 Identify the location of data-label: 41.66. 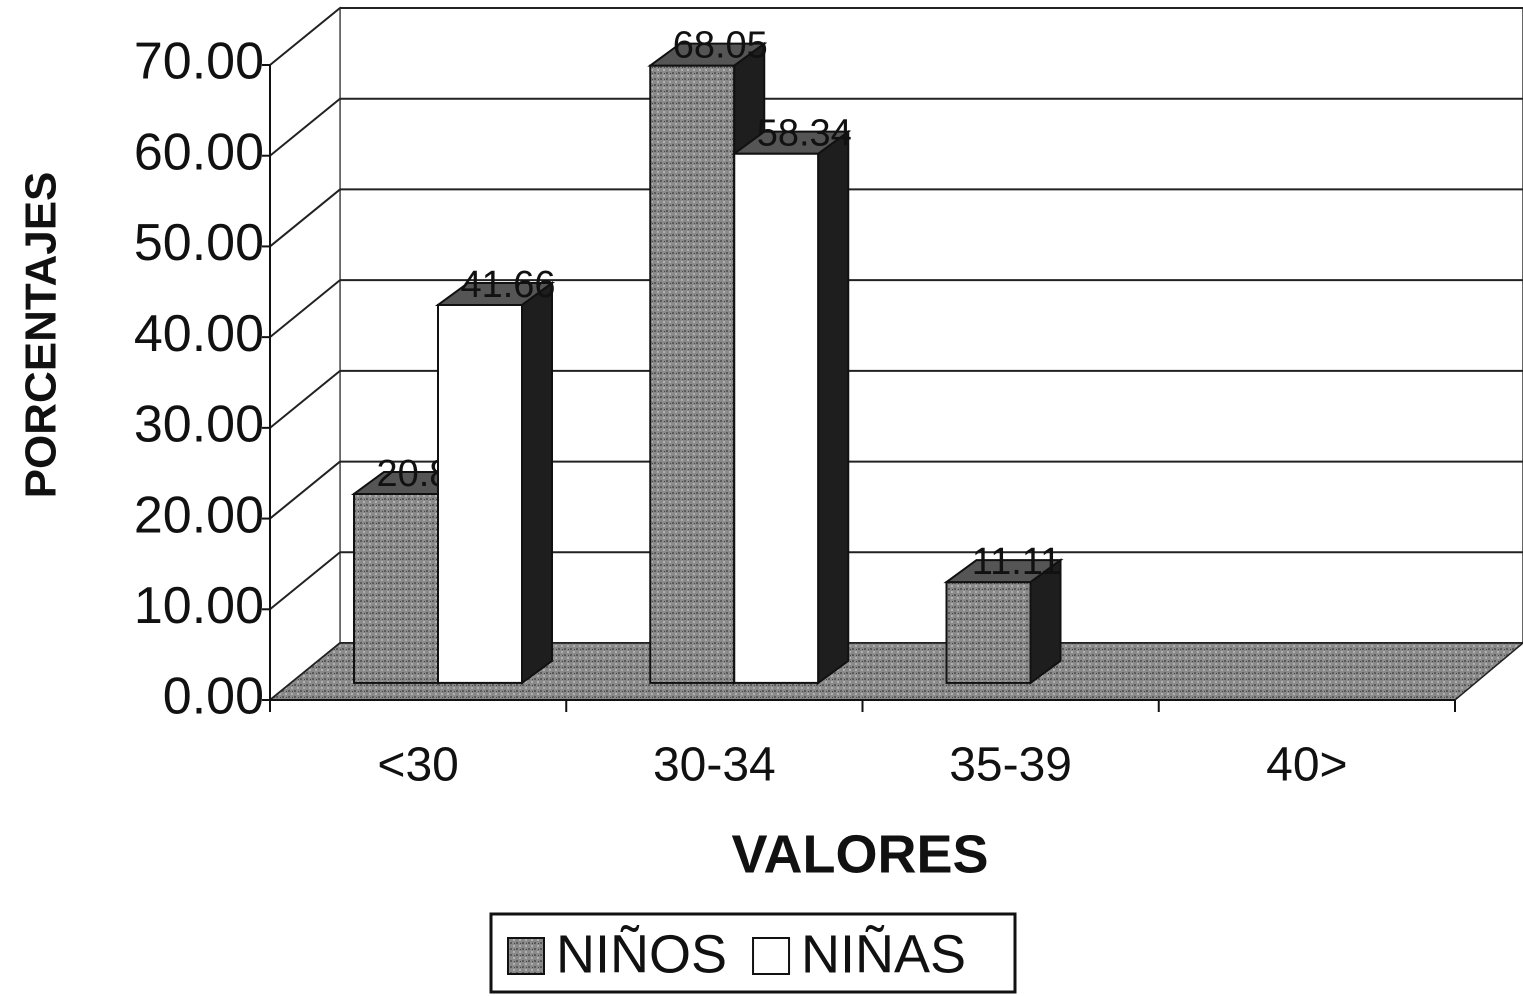
(507, 285).